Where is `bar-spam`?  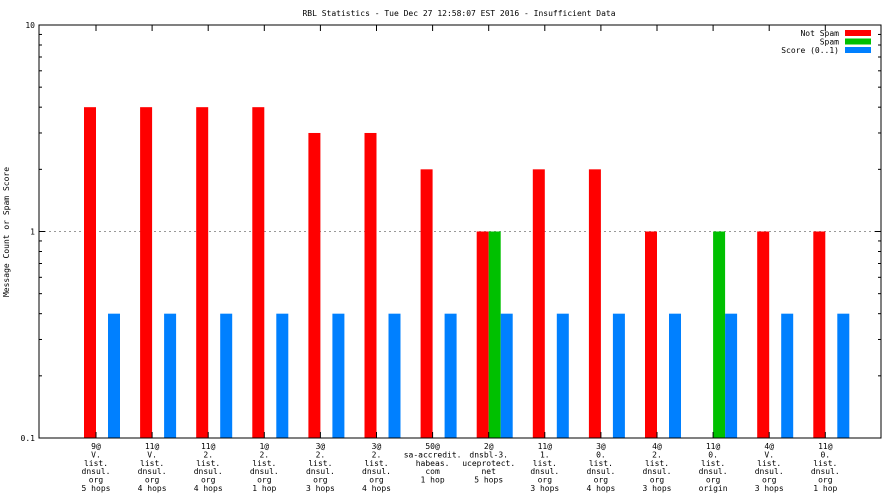 bar-spam is located at coordinates (719, 334).